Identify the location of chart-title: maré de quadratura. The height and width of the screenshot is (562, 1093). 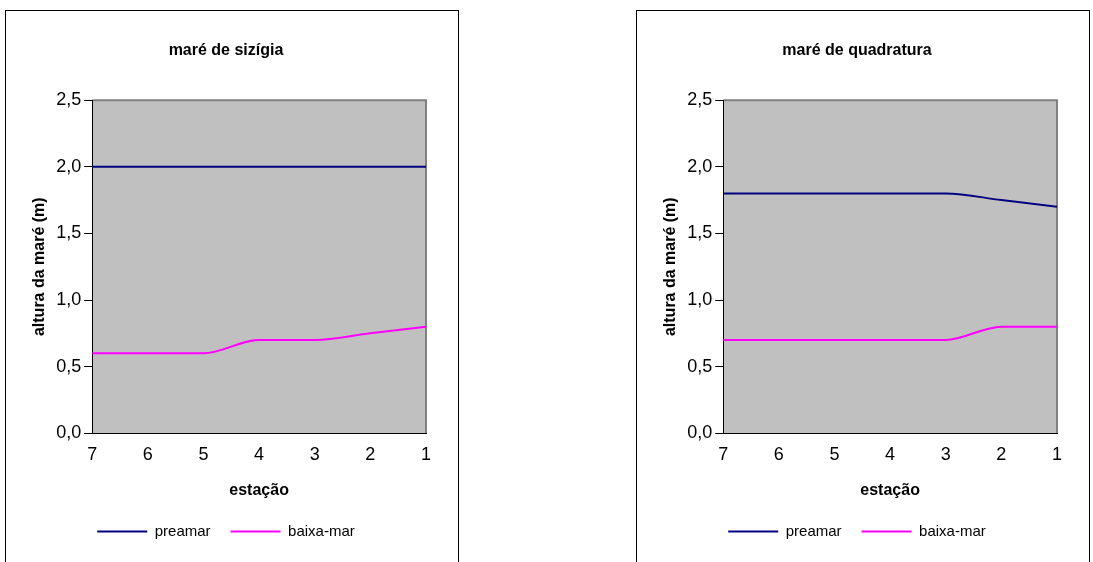
(857, 50).